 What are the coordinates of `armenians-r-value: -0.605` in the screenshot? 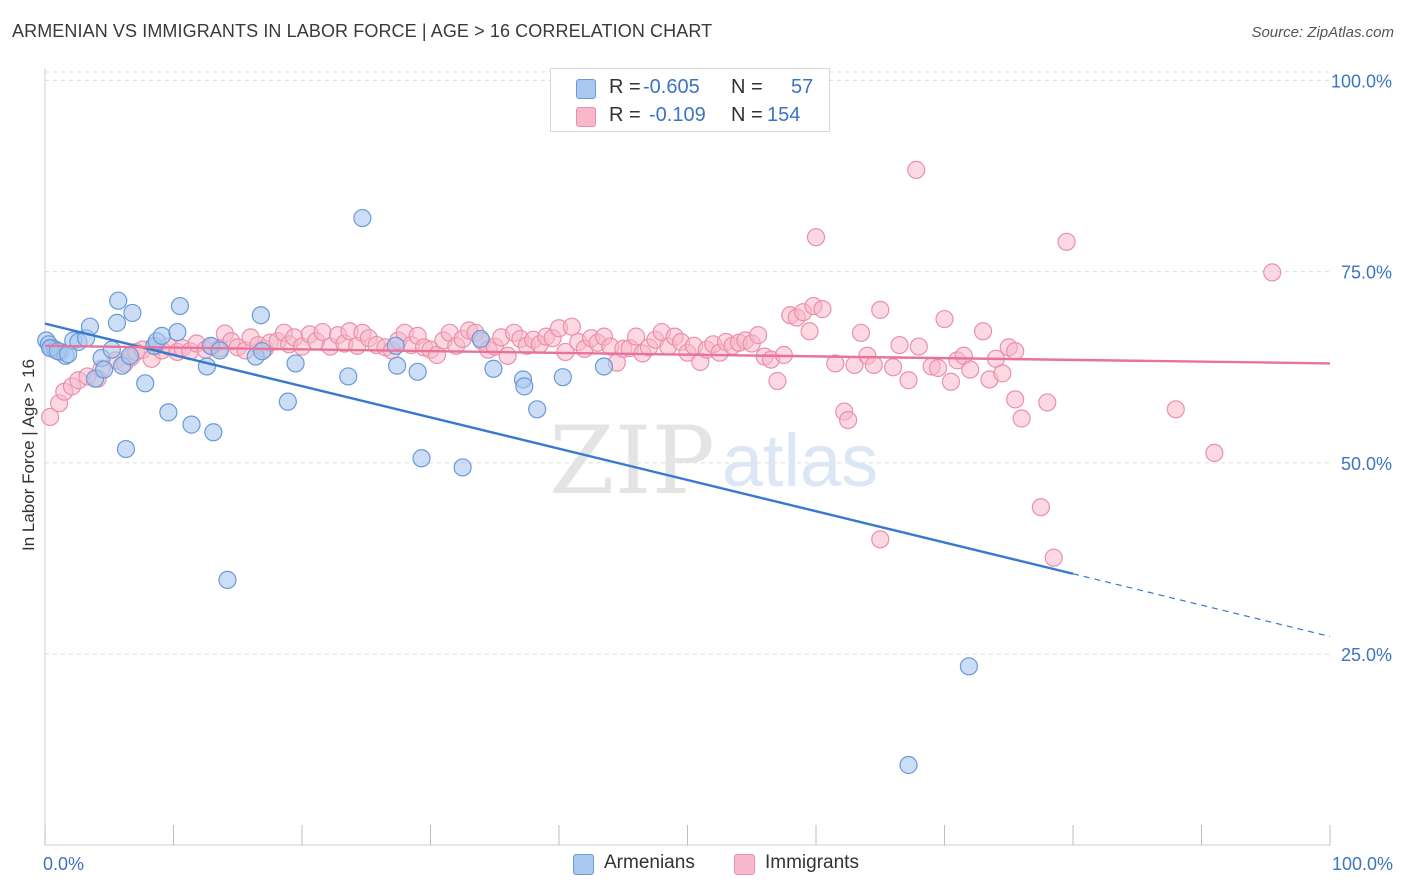 It's located at (671, 87).